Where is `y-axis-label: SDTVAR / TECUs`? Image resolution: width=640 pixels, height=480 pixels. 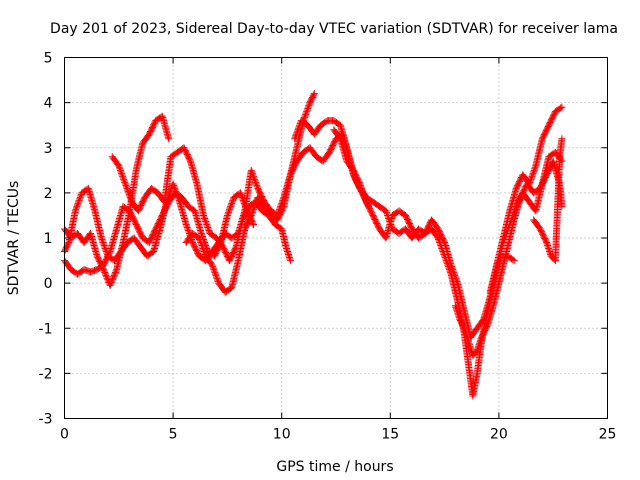
y-axis-label: SDTVAR / TECUs is located at coordinates (14, 238).